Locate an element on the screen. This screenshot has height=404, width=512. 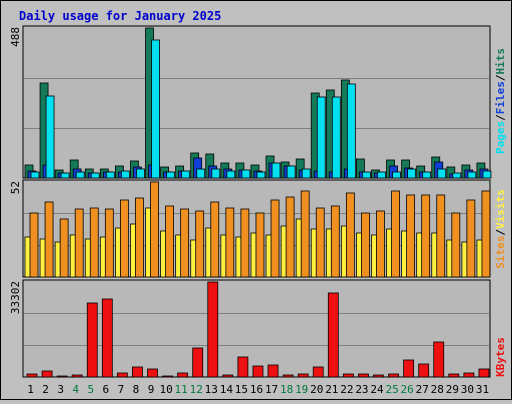
x-tick-label-27: 27 is located at coordinates (422, 389).